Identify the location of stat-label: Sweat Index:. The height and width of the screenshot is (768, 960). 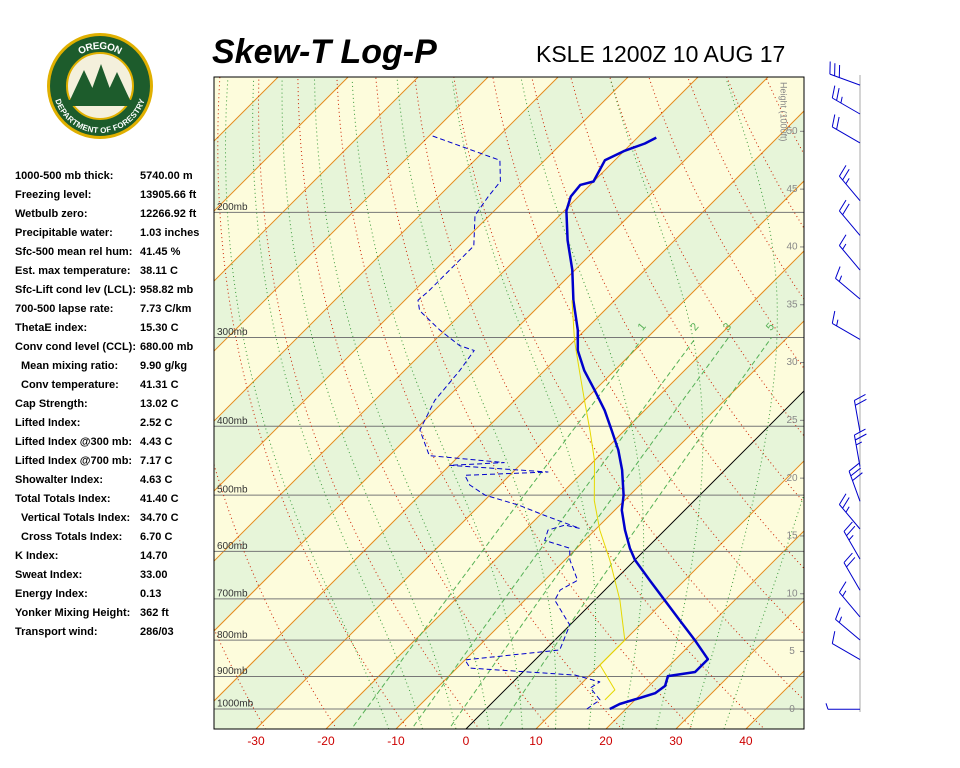
(48, 575).